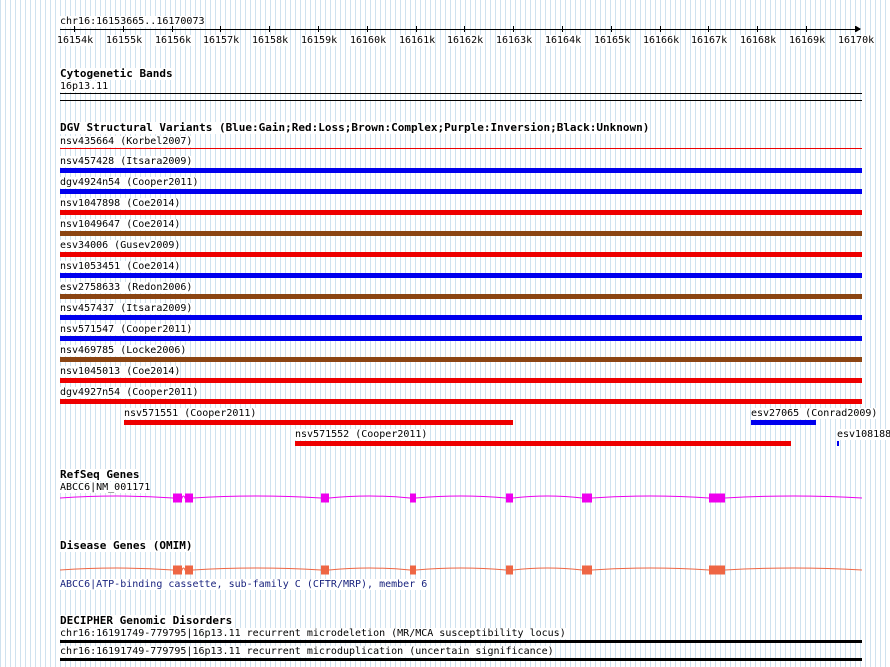 The width and height of the screenshot is (890, 667). I want to click on ruler-tick-label: 16166k, so click(661, 40).